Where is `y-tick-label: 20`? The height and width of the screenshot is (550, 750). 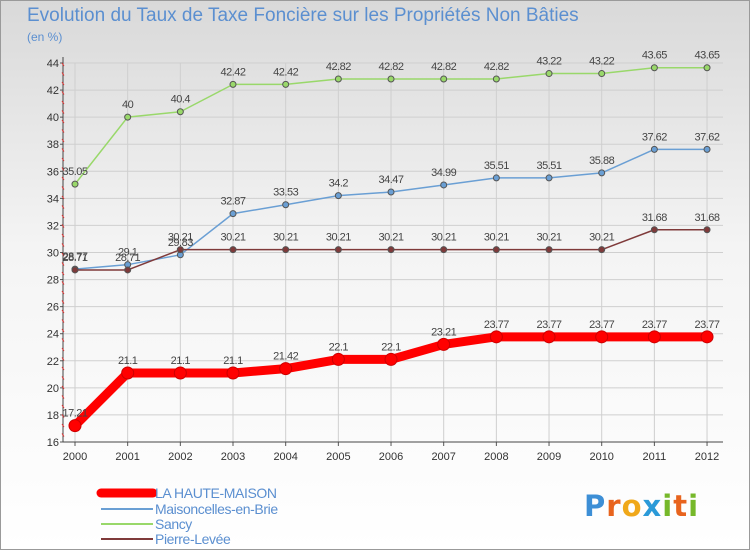 y-tick-label: 20 is located at coordinates (53, 389).